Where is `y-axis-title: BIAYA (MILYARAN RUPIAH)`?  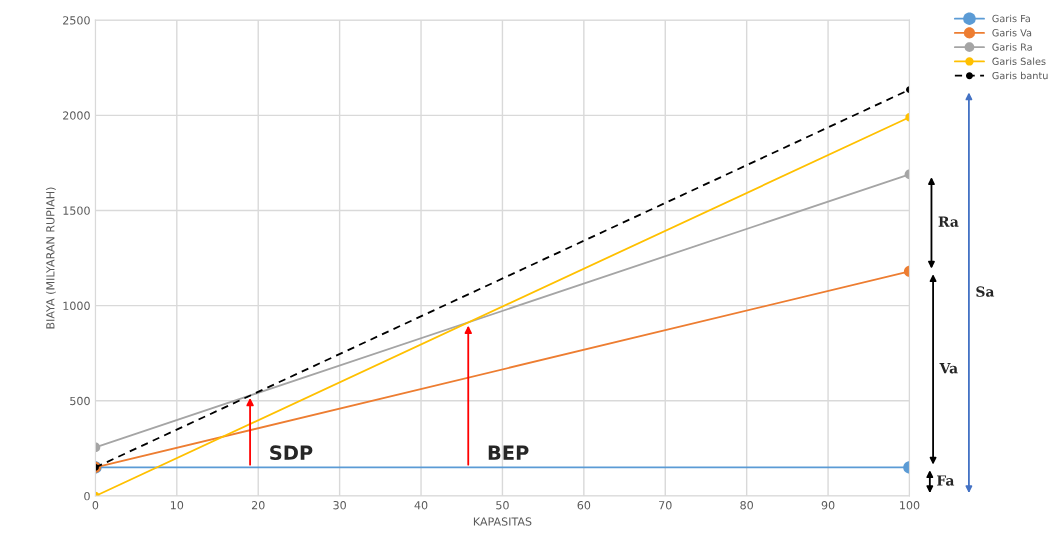
y-axis-title: BIAYA (MILYARAN RUPIAH) is located at coordinates (50, 258).